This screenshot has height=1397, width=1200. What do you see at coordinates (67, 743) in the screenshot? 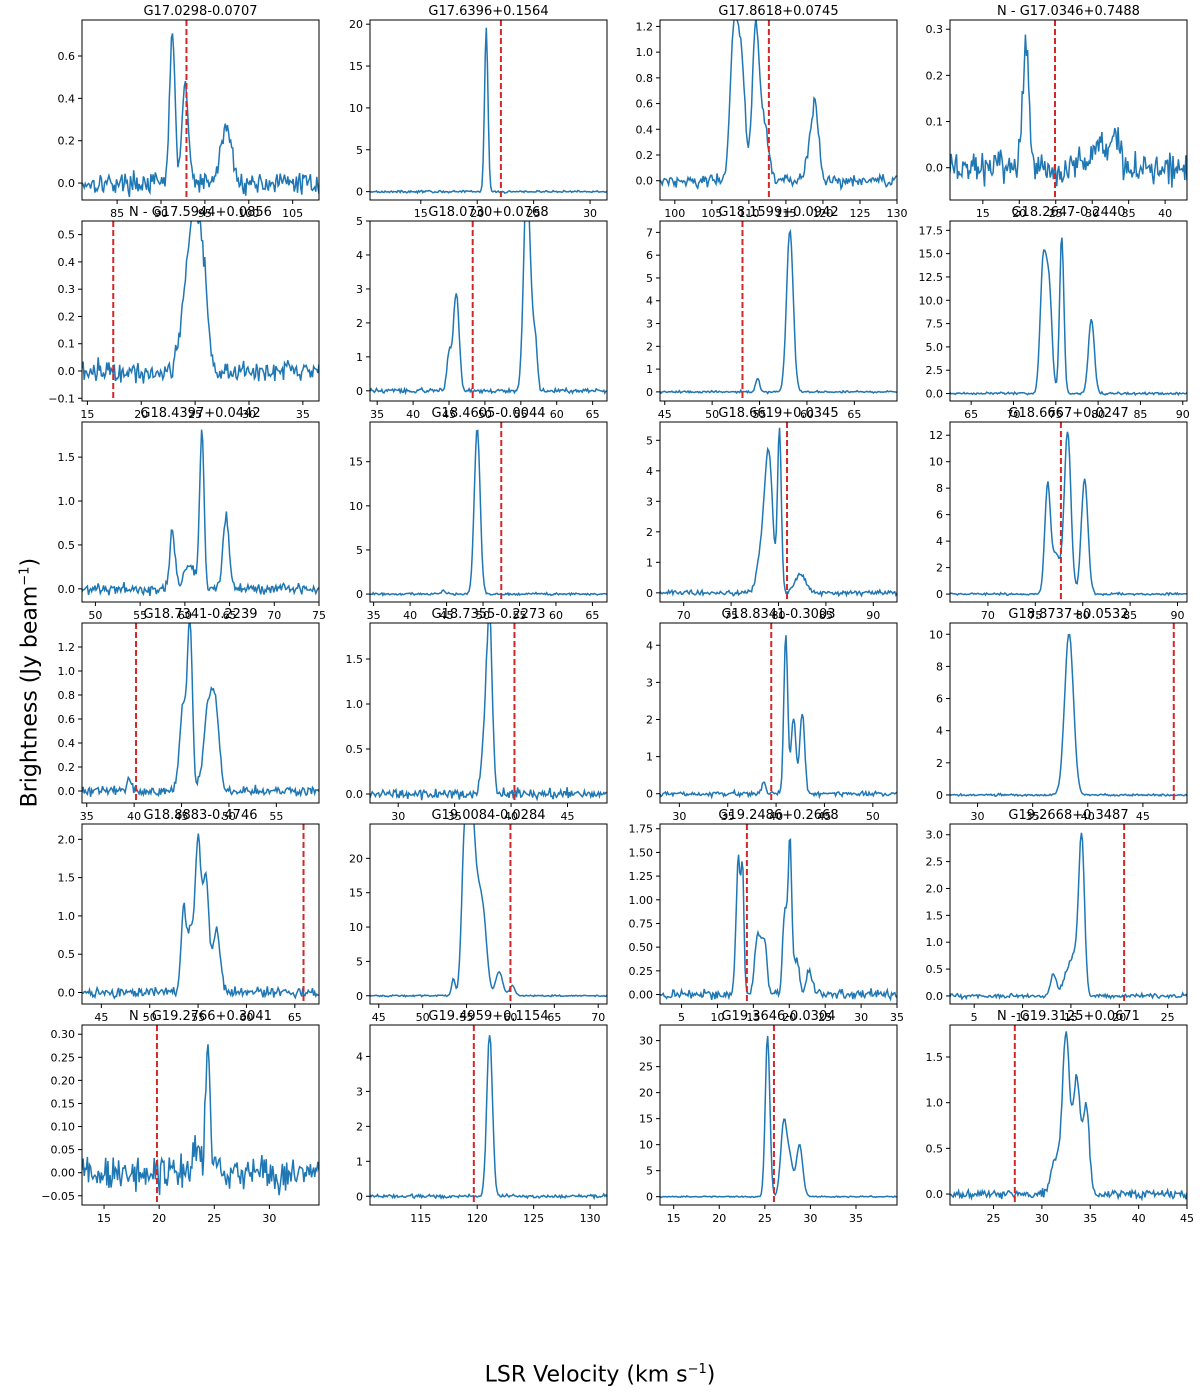
I see `y-tick-label: 0.4` at bounding box center [67, 743].